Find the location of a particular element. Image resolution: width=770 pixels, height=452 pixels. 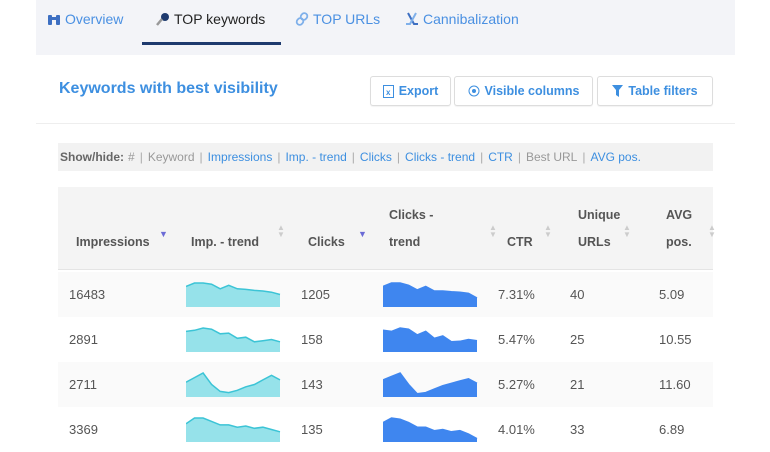

header-ctr: CTR is located at coordinates (520, 242).